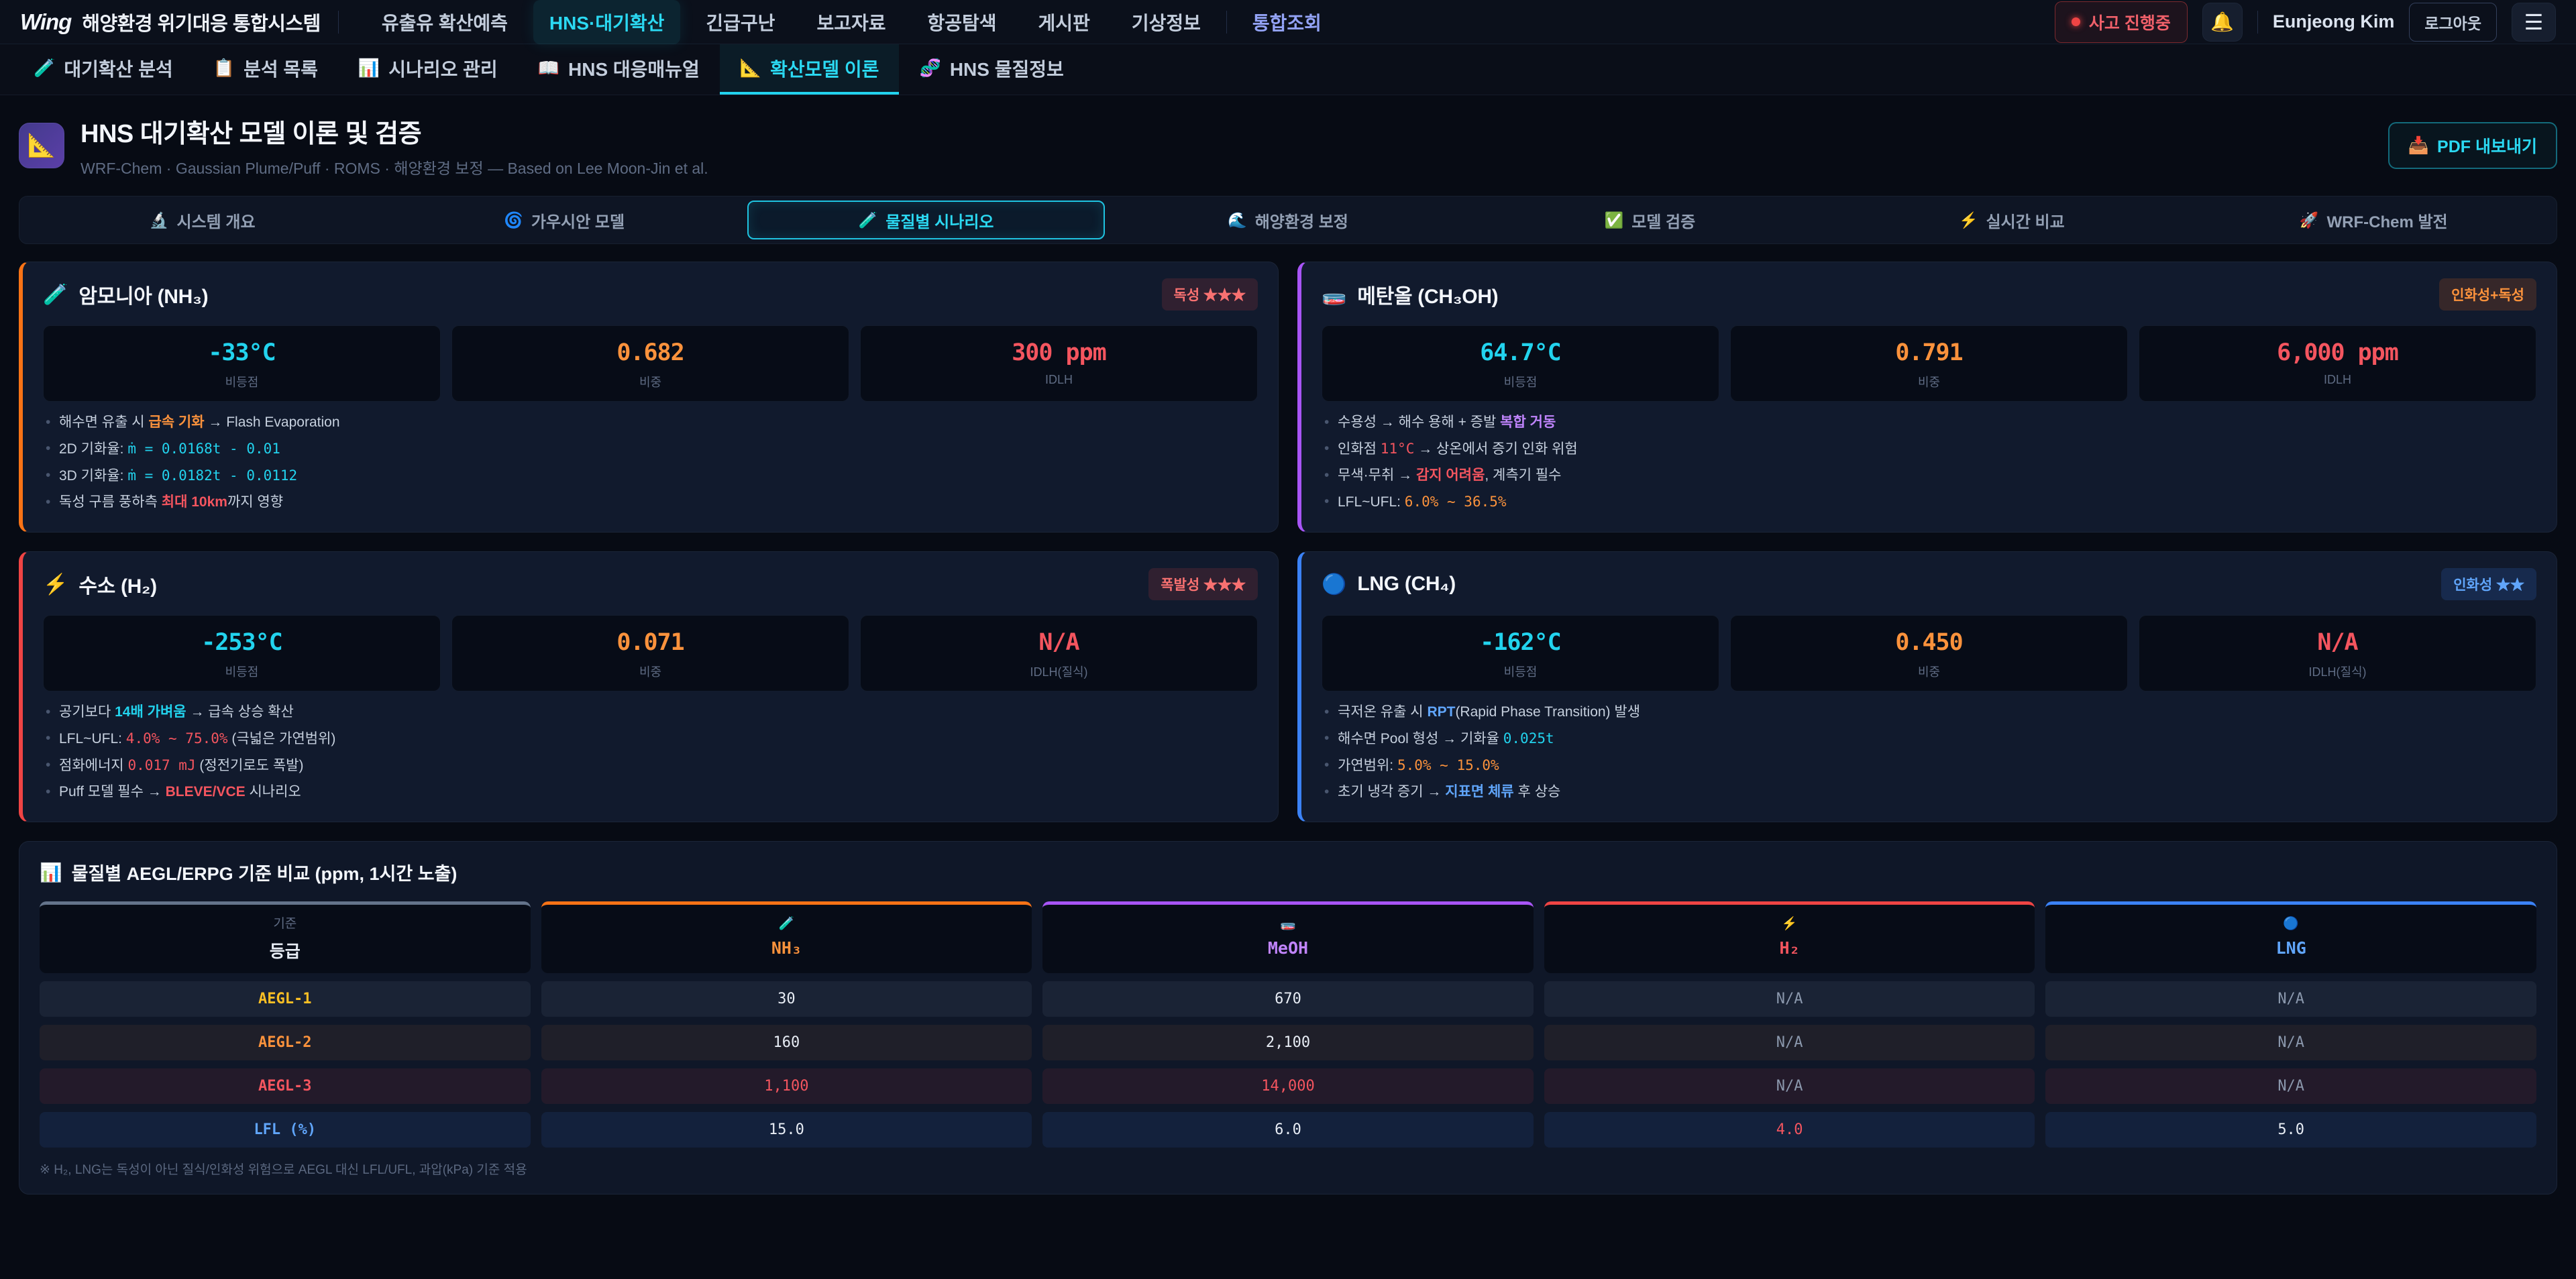 The width and height of the screenshot is (2576, 1279). Describe the element at coordinates (1929, 449) in the screenshot. I see `card-bullet: 인화점 11°C → 상온에서 증기 인화 위험` at that location.